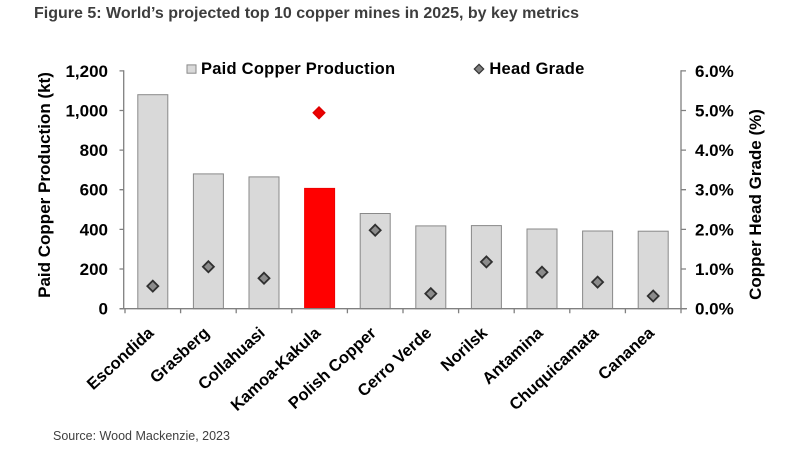 This screenshot has width=800, height=455. What do you see at coordinates (94, 190) in the screenshot?
I see `svg-text: 600` at bounding box center [94, 190].